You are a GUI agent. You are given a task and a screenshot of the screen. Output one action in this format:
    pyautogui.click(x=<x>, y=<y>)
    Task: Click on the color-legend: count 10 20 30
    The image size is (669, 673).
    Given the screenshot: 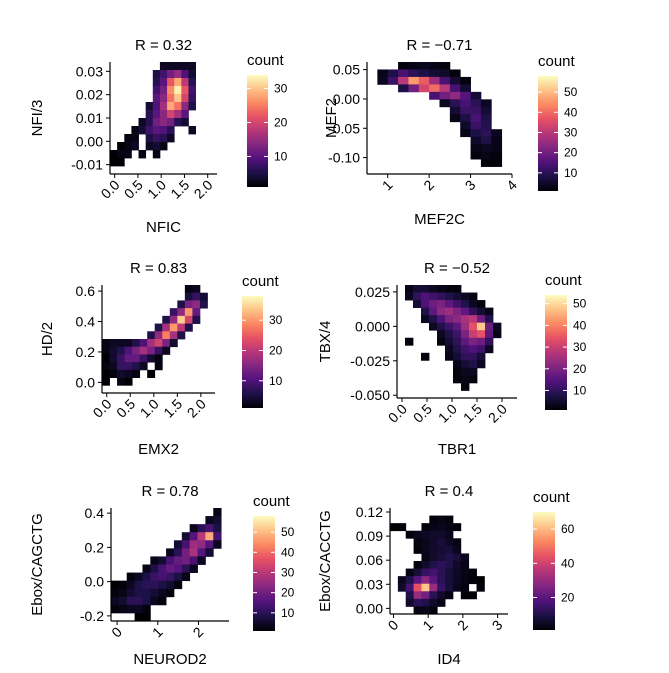 What is the action you would take?
    pyautogui.click(x=262, y=340)
    